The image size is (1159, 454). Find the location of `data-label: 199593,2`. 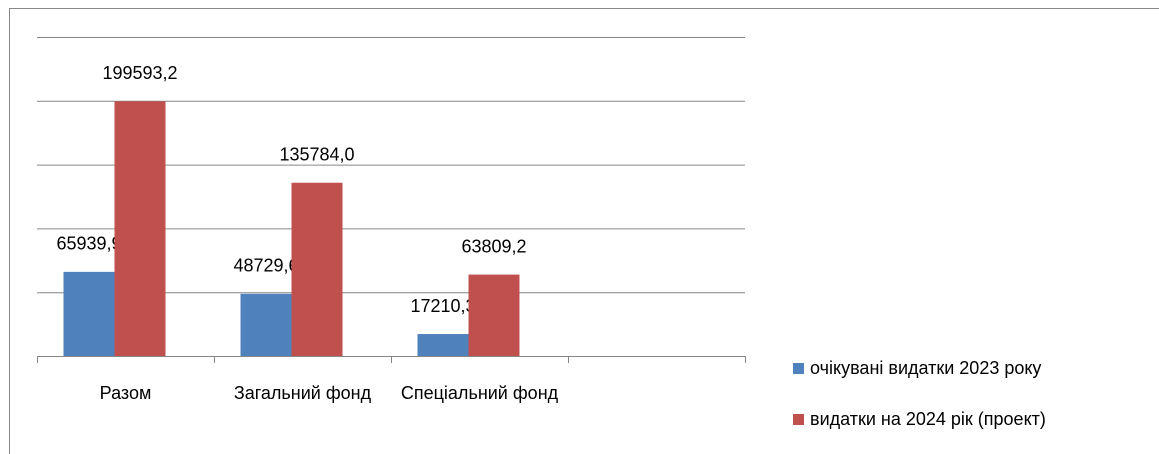

data-label: 199593,2 is located at coordinates (139, 73).